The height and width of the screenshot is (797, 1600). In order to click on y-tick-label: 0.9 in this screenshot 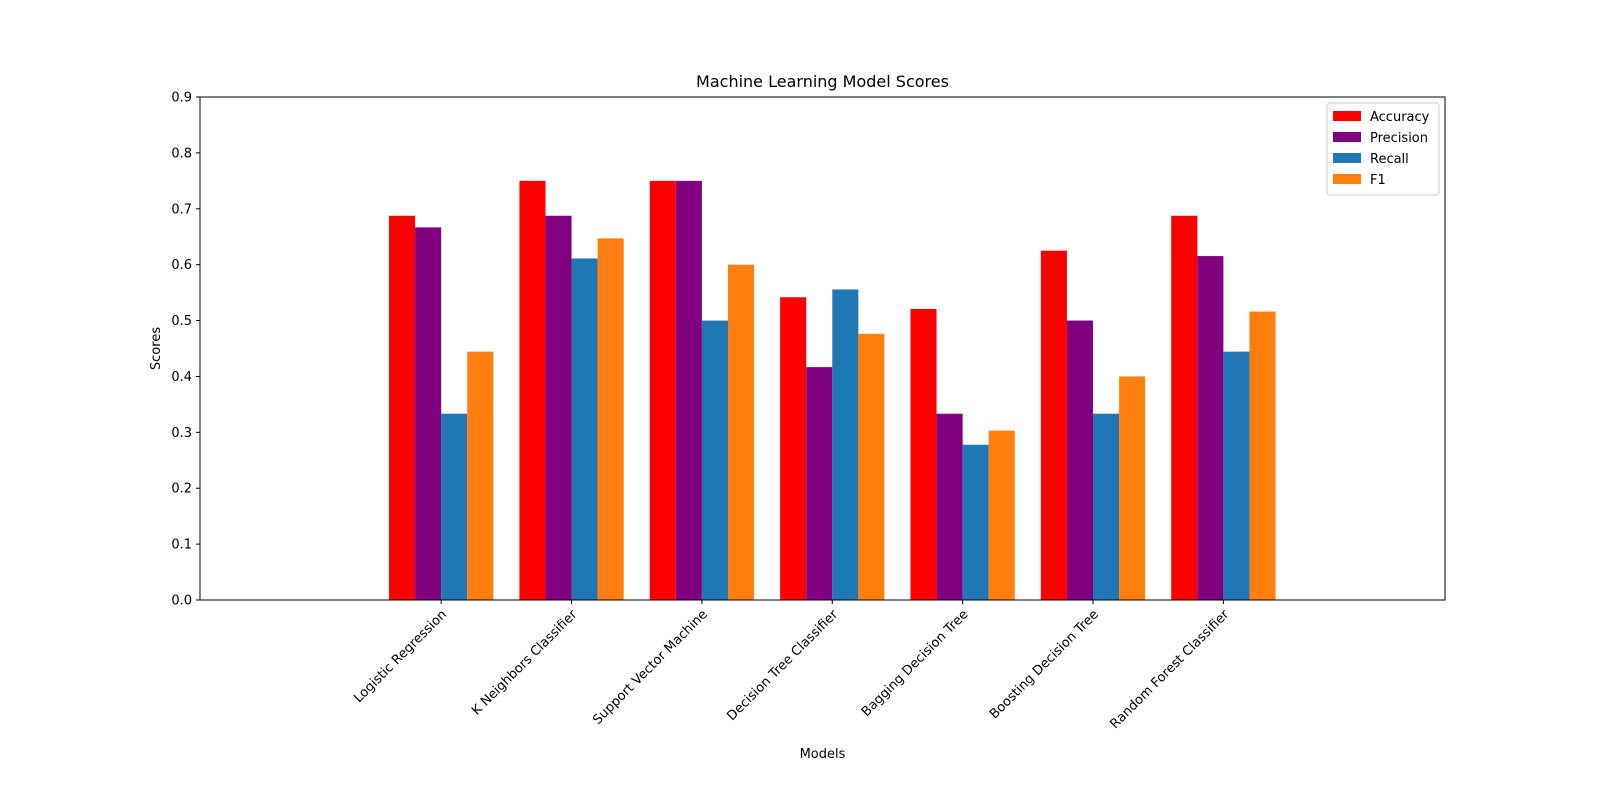, I will do `click(181, 98)`.